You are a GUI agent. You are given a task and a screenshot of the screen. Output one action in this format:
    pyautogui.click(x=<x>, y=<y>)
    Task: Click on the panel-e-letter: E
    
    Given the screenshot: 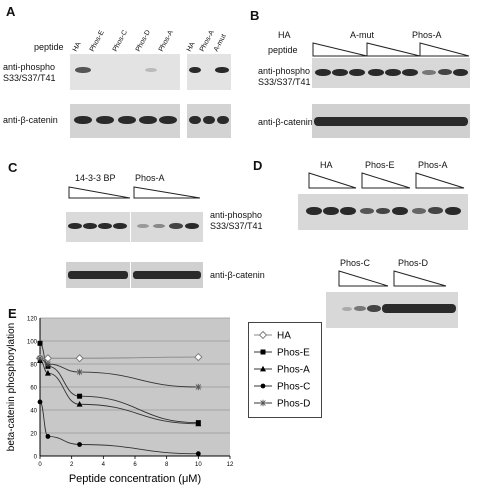 What is the action you would take?
    pyautogui.click(x=12, y=313)
    